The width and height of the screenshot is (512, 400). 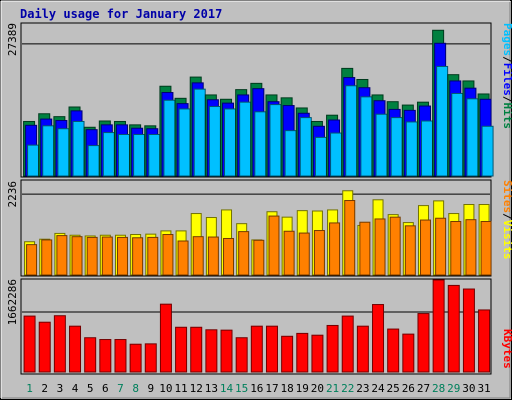 I want to click on day-label-5: 5, so click(x=90, y=388).